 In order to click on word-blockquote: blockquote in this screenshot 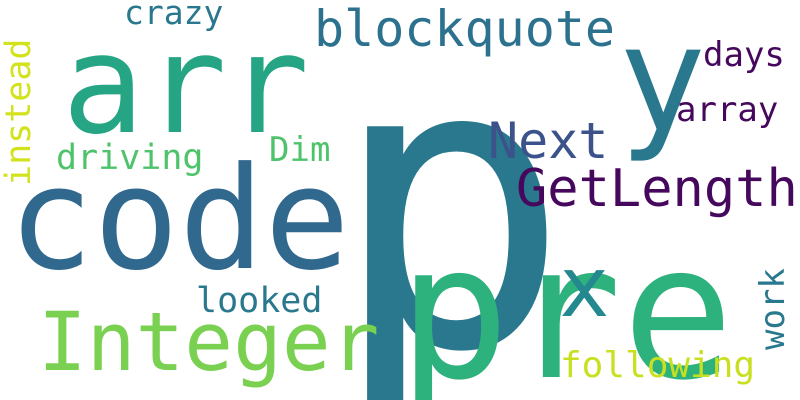, I will do `click(465, 29)`.